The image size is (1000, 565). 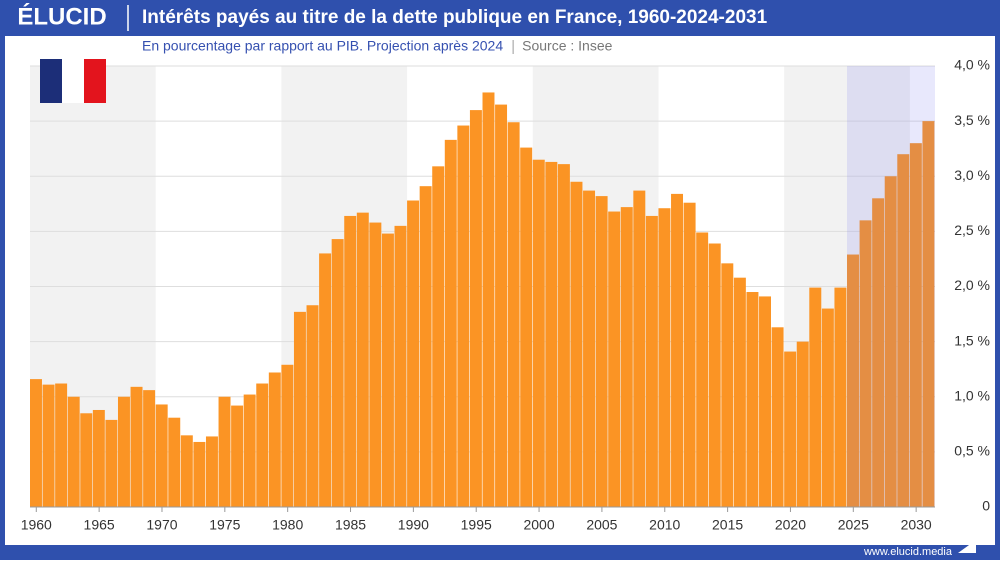 I want to click on x-tick-label: 2015, so click(x=727, y=525).